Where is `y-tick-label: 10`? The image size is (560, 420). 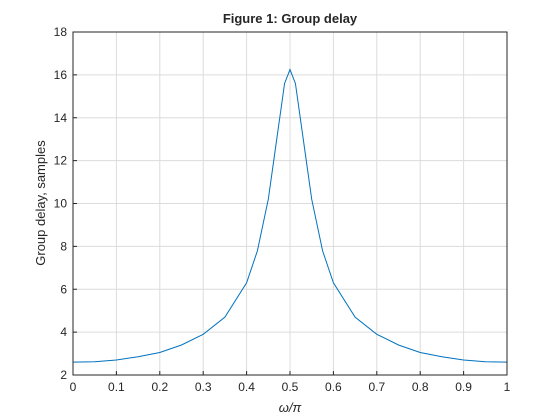
y-tick-label: 10 is located at coordinates (61, 204).